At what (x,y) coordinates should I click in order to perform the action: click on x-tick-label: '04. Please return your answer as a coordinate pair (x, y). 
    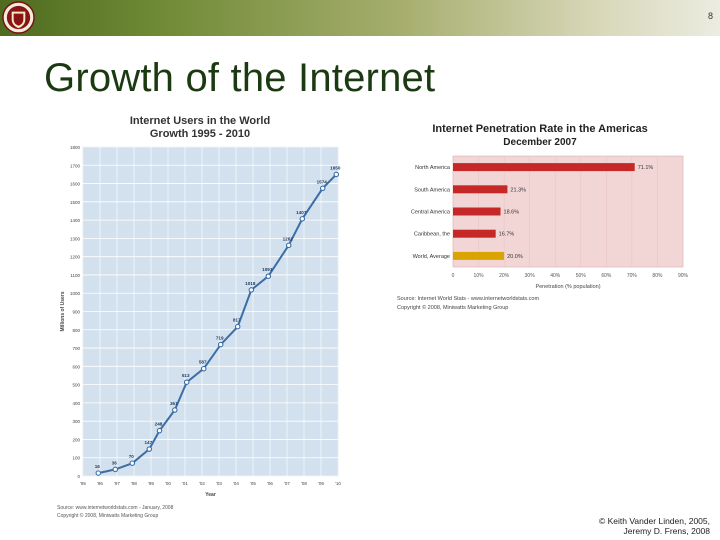
    Looking at the image, I should click on (236, 483).